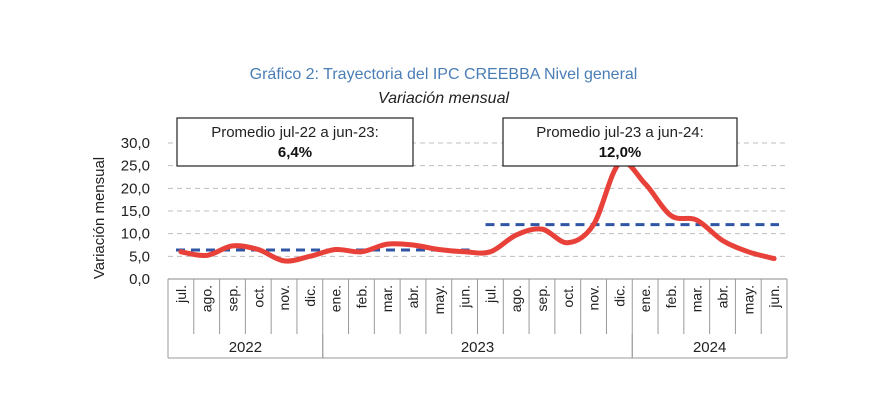 The width and height of the screenshot is (887, 419). What do you see at coordinates (620, 152) in the screenshot?
I see `average-box-value: 12,0%` at bounding box center [620, 152].